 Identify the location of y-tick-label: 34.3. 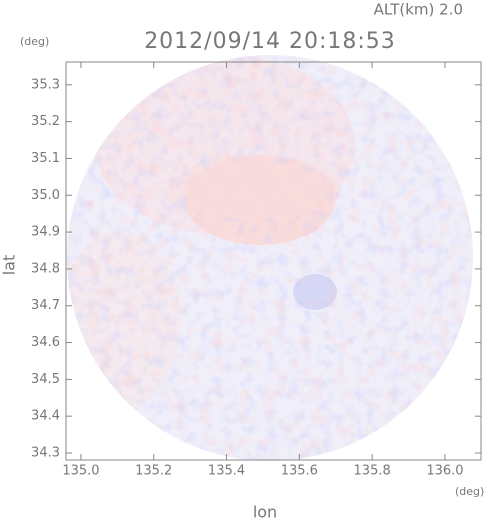
(45, 453).